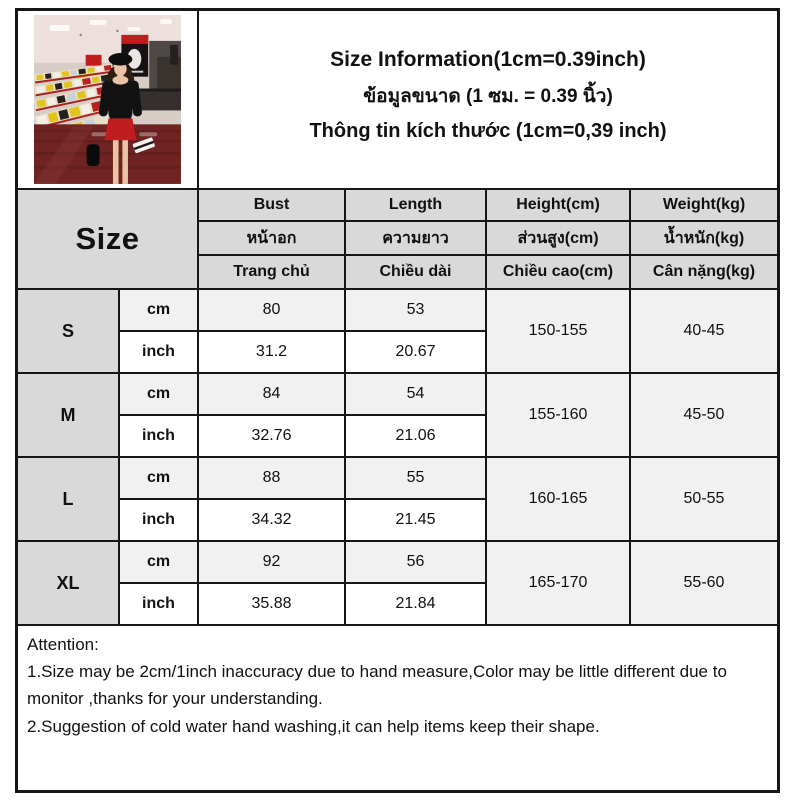  I want to click on col-header-bust-th: หน้าอก, so click(271, 238).